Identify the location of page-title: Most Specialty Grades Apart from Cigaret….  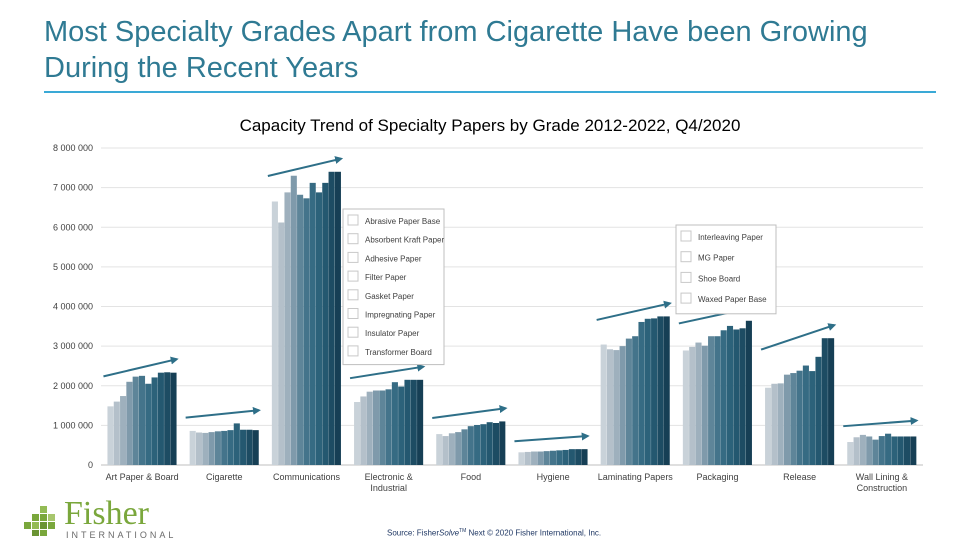
(456, 50).